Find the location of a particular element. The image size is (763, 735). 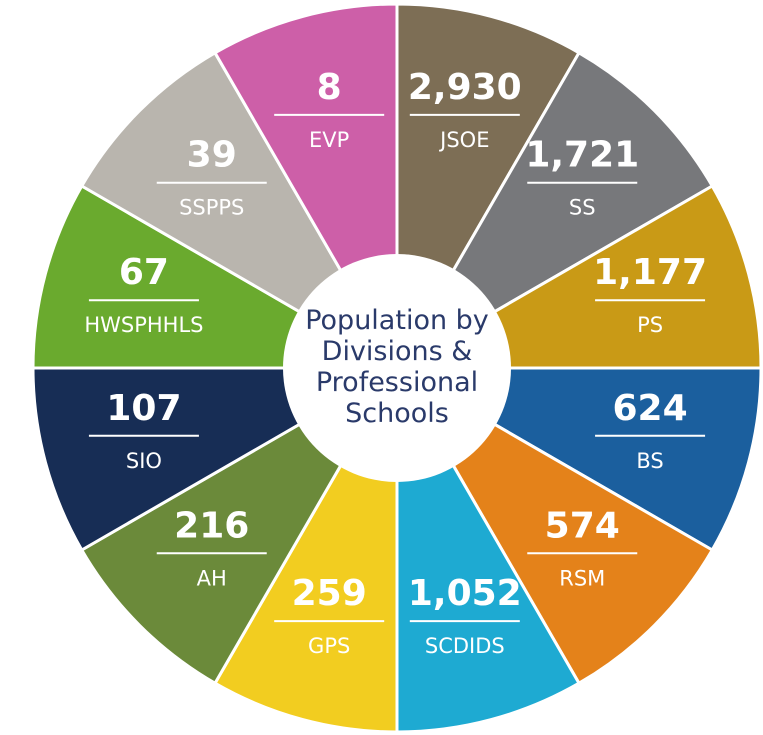

segment-name: SIO is located at coordinates (144, 461).